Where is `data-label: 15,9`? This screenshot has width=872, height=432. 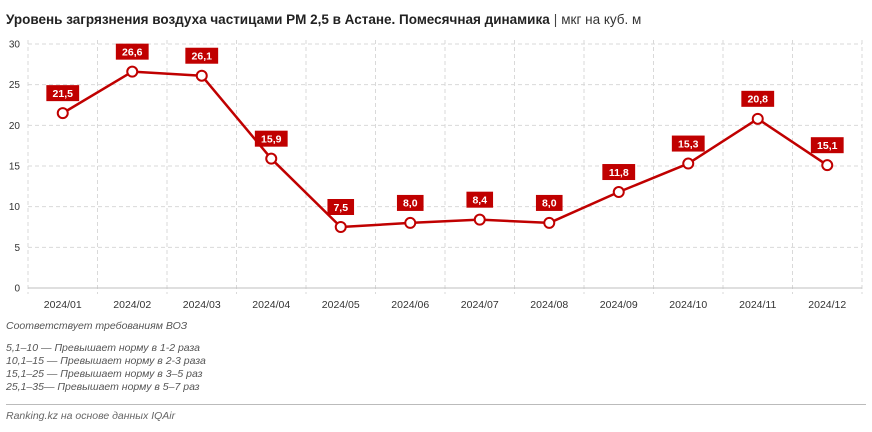 data-label: 15,9 is located at coordinates (271, 139).